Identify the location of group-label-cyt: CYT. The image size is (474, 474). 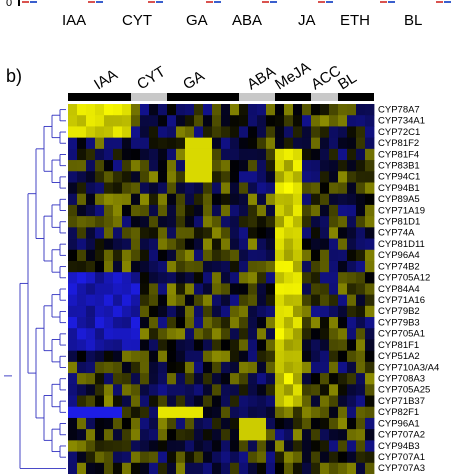
(151, 78).